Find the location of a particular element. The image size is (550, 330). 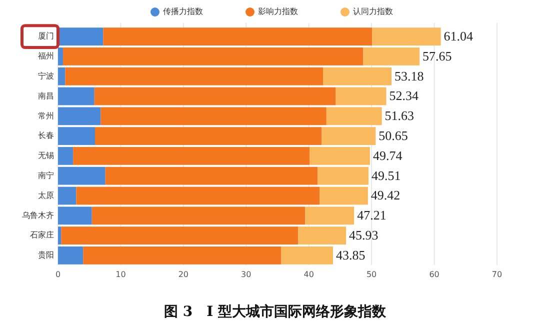

y-tick-label: 无锡 is located at coordinates (46, 155).